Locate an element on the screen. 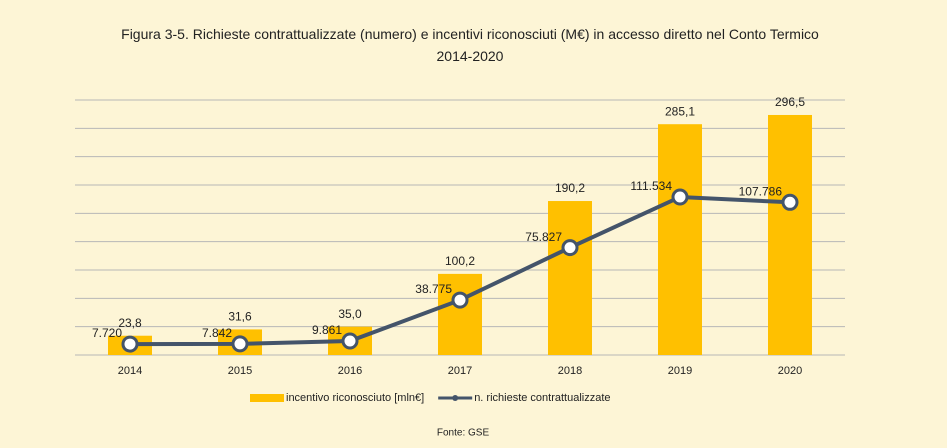  line-value-label: 38.775 is located at coordinates (433, 289).